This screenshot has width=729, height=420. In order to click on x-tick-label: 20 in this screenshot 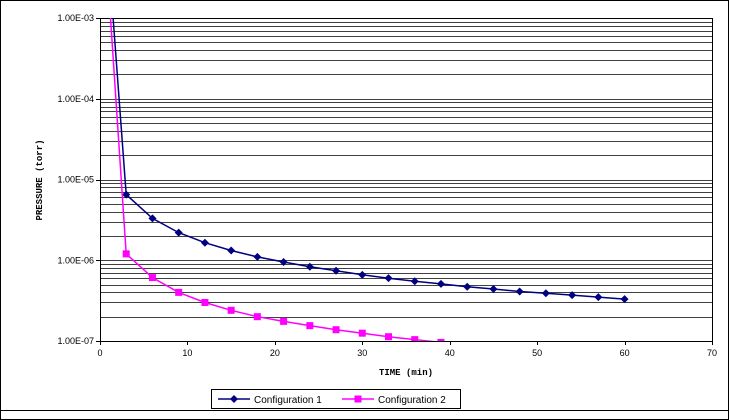, I will do `click(275, 353)`.